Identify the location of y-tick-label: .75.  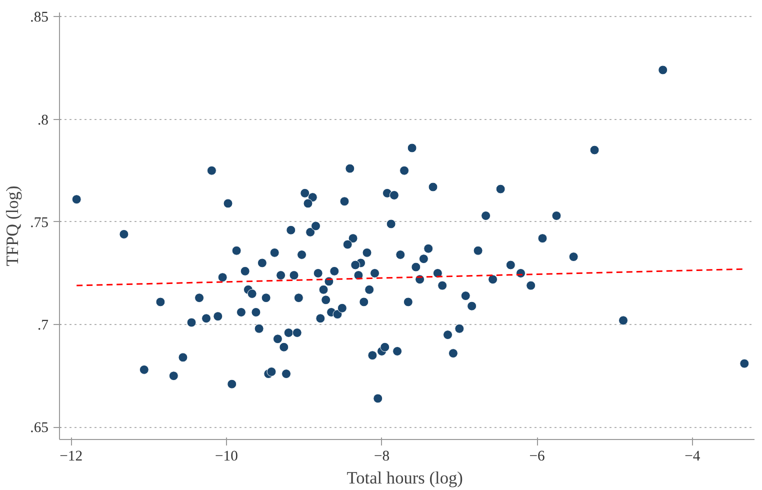
(39, 222).